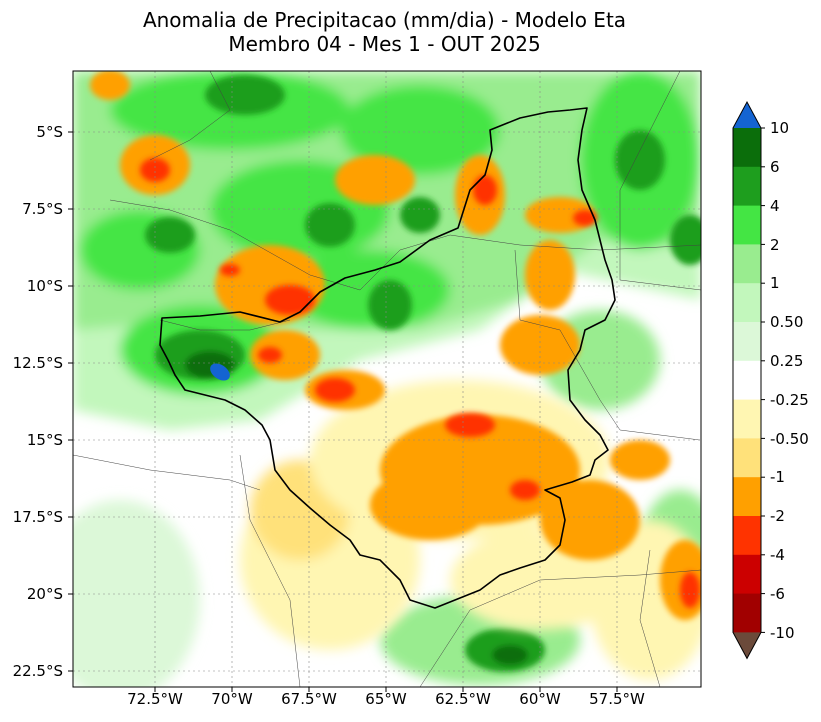 The width and height of the screenshot is (821, 722). What do you see at coordinates (775, 167) in the screenshot?
I see `colorbar-label: 6` at bounding box center [775, 167].